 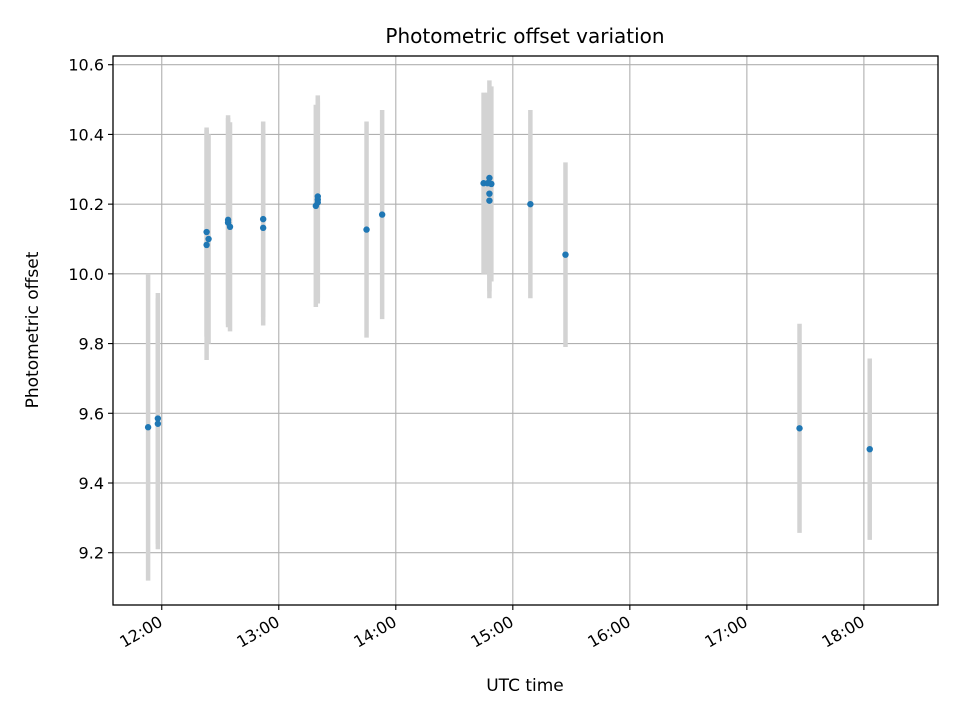 I want to click on y-tick-label: 9.4, so click(x=91, y=483).